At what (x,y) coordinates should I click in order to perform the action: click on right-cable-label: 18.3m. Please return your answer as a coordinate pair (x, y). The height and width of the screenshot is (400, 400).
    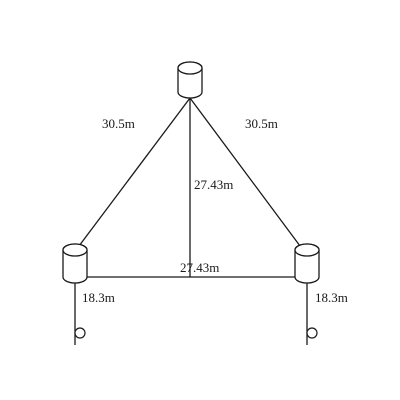
    Looking at the image, I should click on (331, 297).